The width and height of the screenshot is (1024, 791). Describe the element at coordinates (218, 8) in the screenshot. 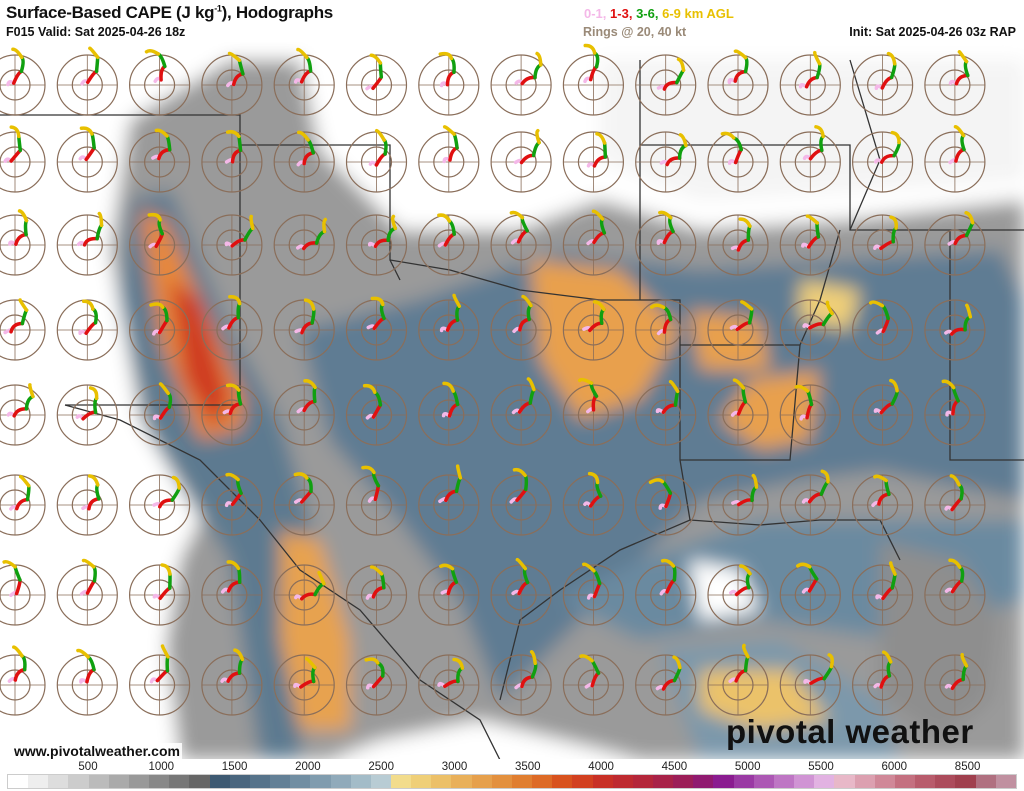

I see `title-superscript: -1` at that location.